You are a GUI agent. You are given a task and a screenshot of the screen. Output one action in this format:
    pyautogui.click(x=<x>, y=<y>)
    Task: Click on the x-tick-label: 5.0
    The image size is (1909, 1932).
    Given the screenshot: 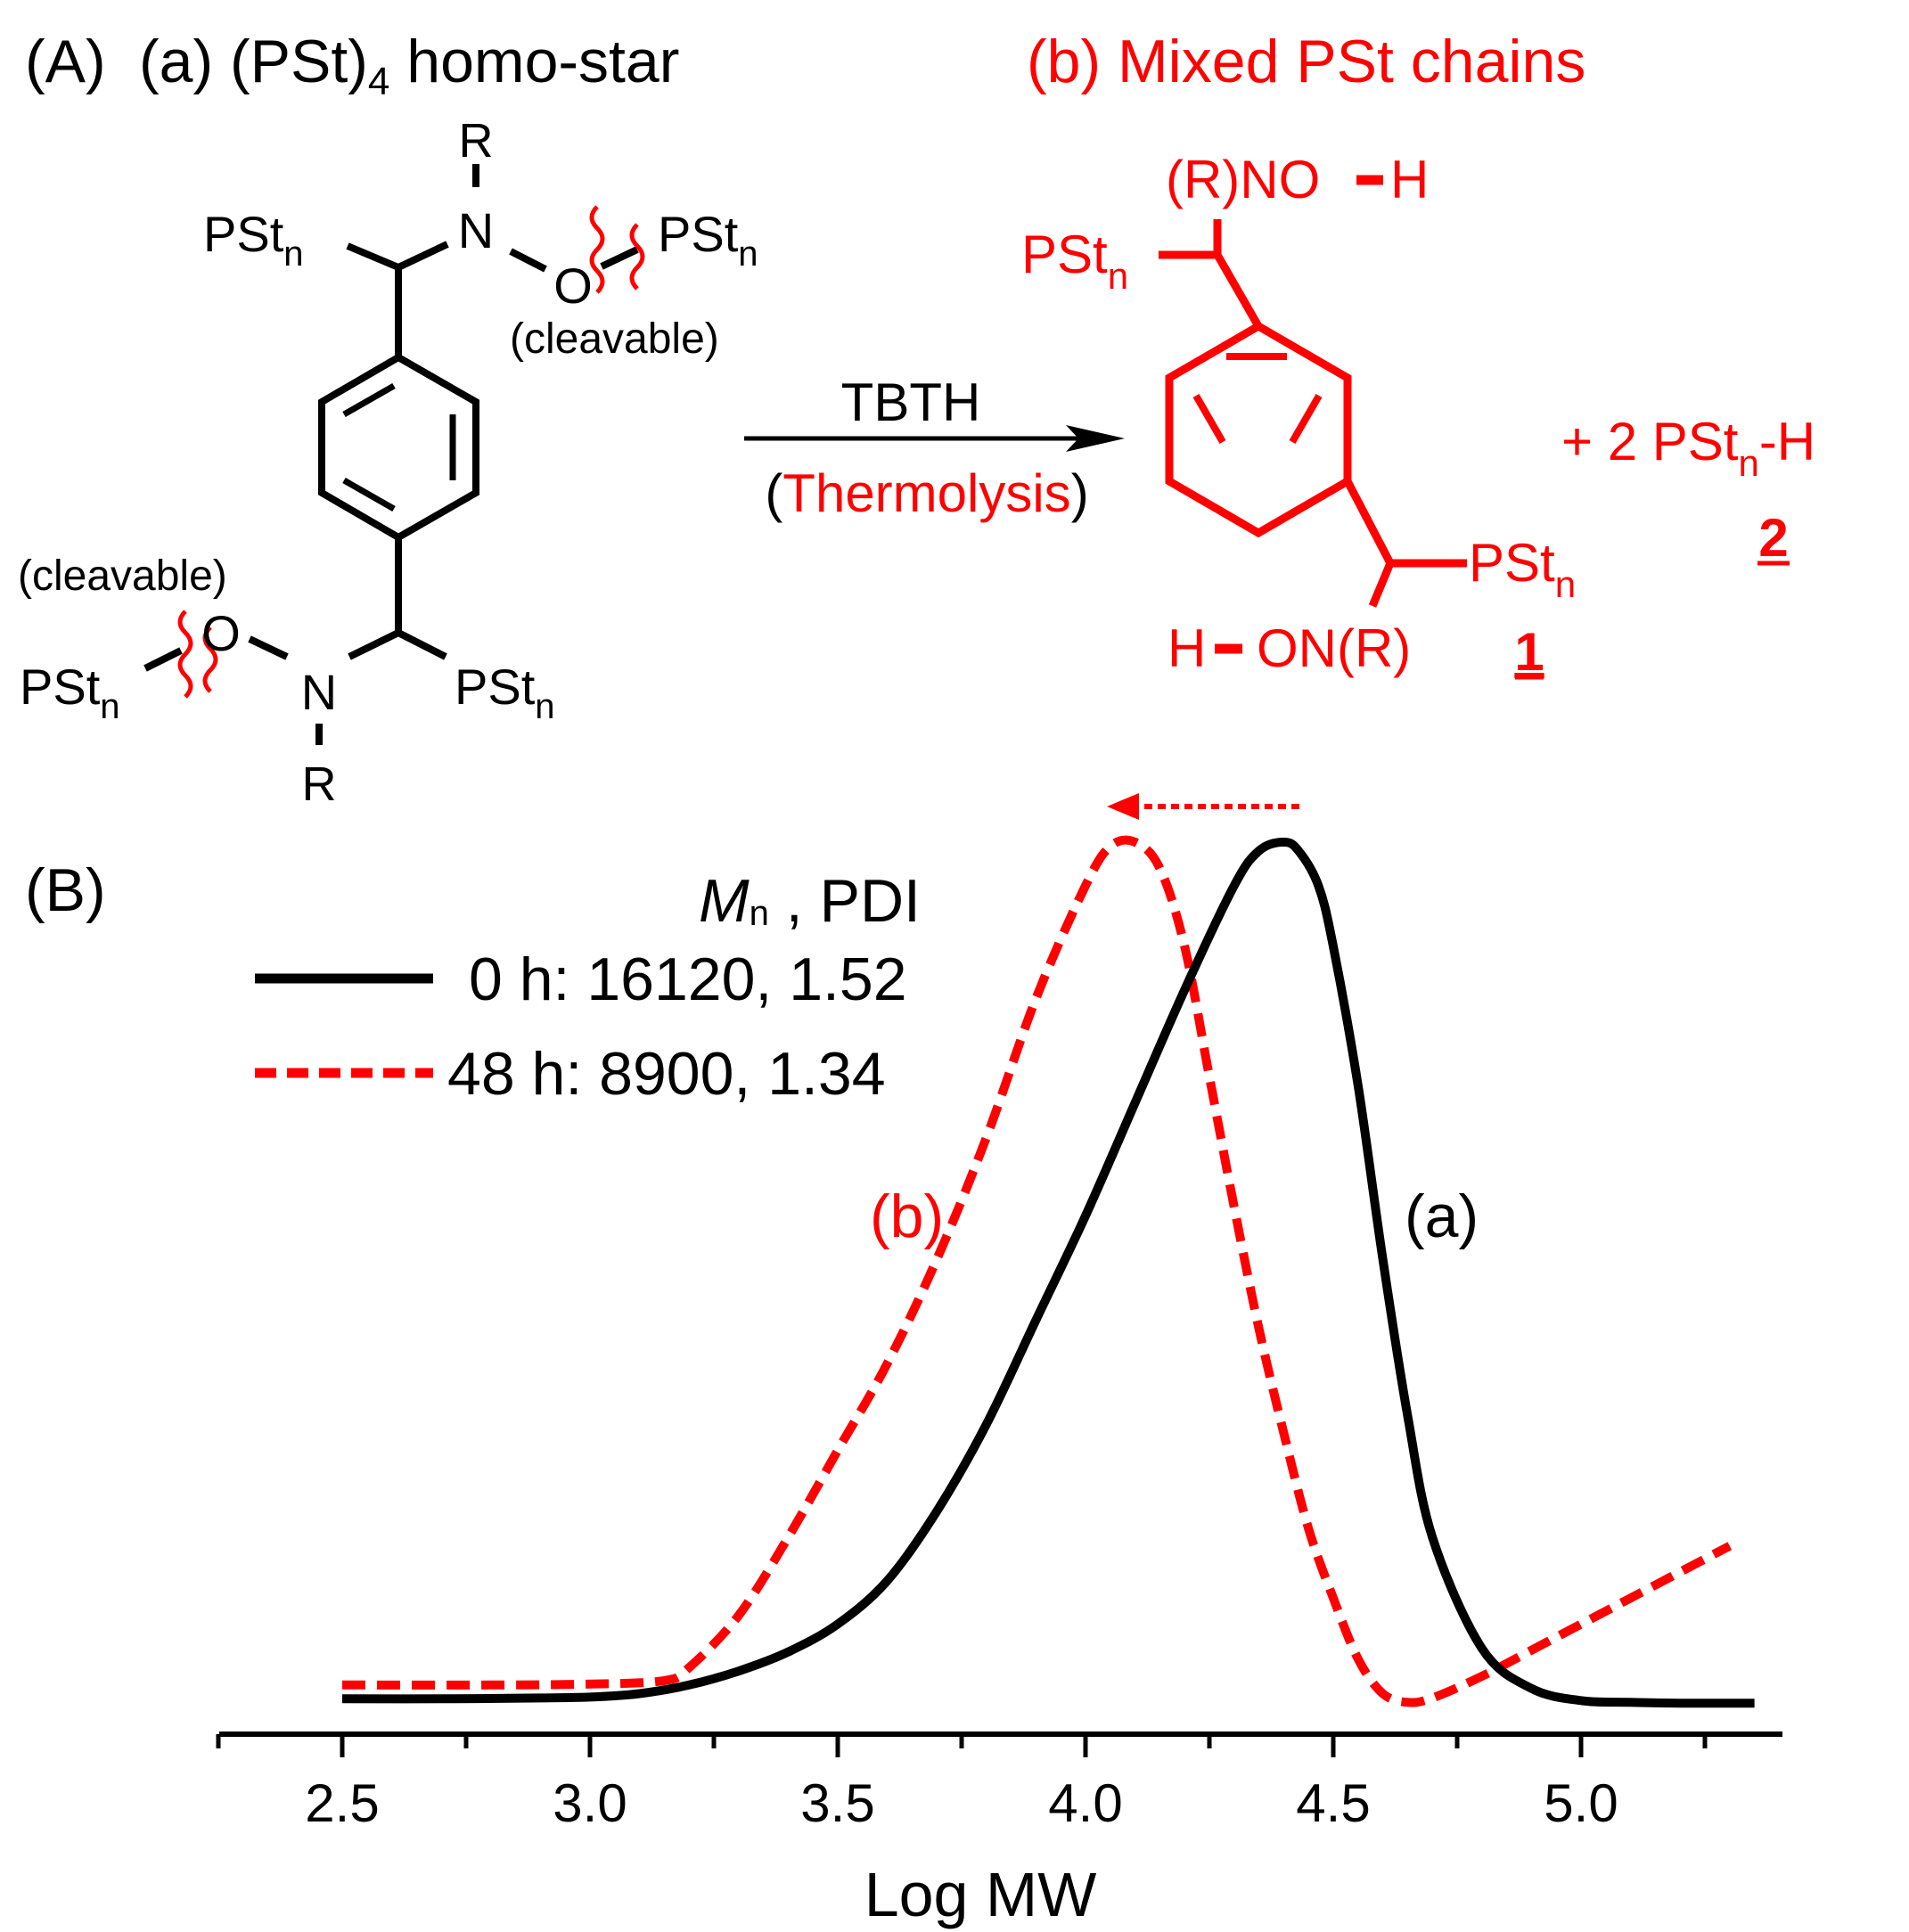 What is the action you would take?
    pyautogui.click(x=1581, y=1803)
    